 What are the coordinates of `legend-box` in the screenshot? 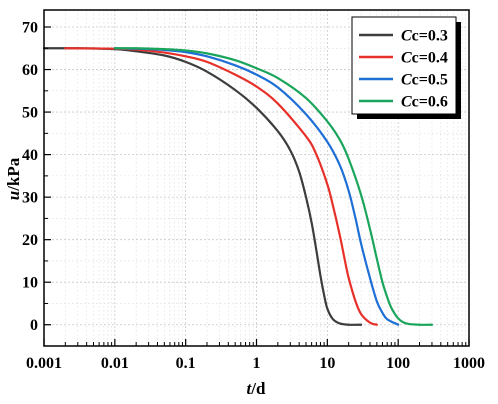 It's located at (404, 65).